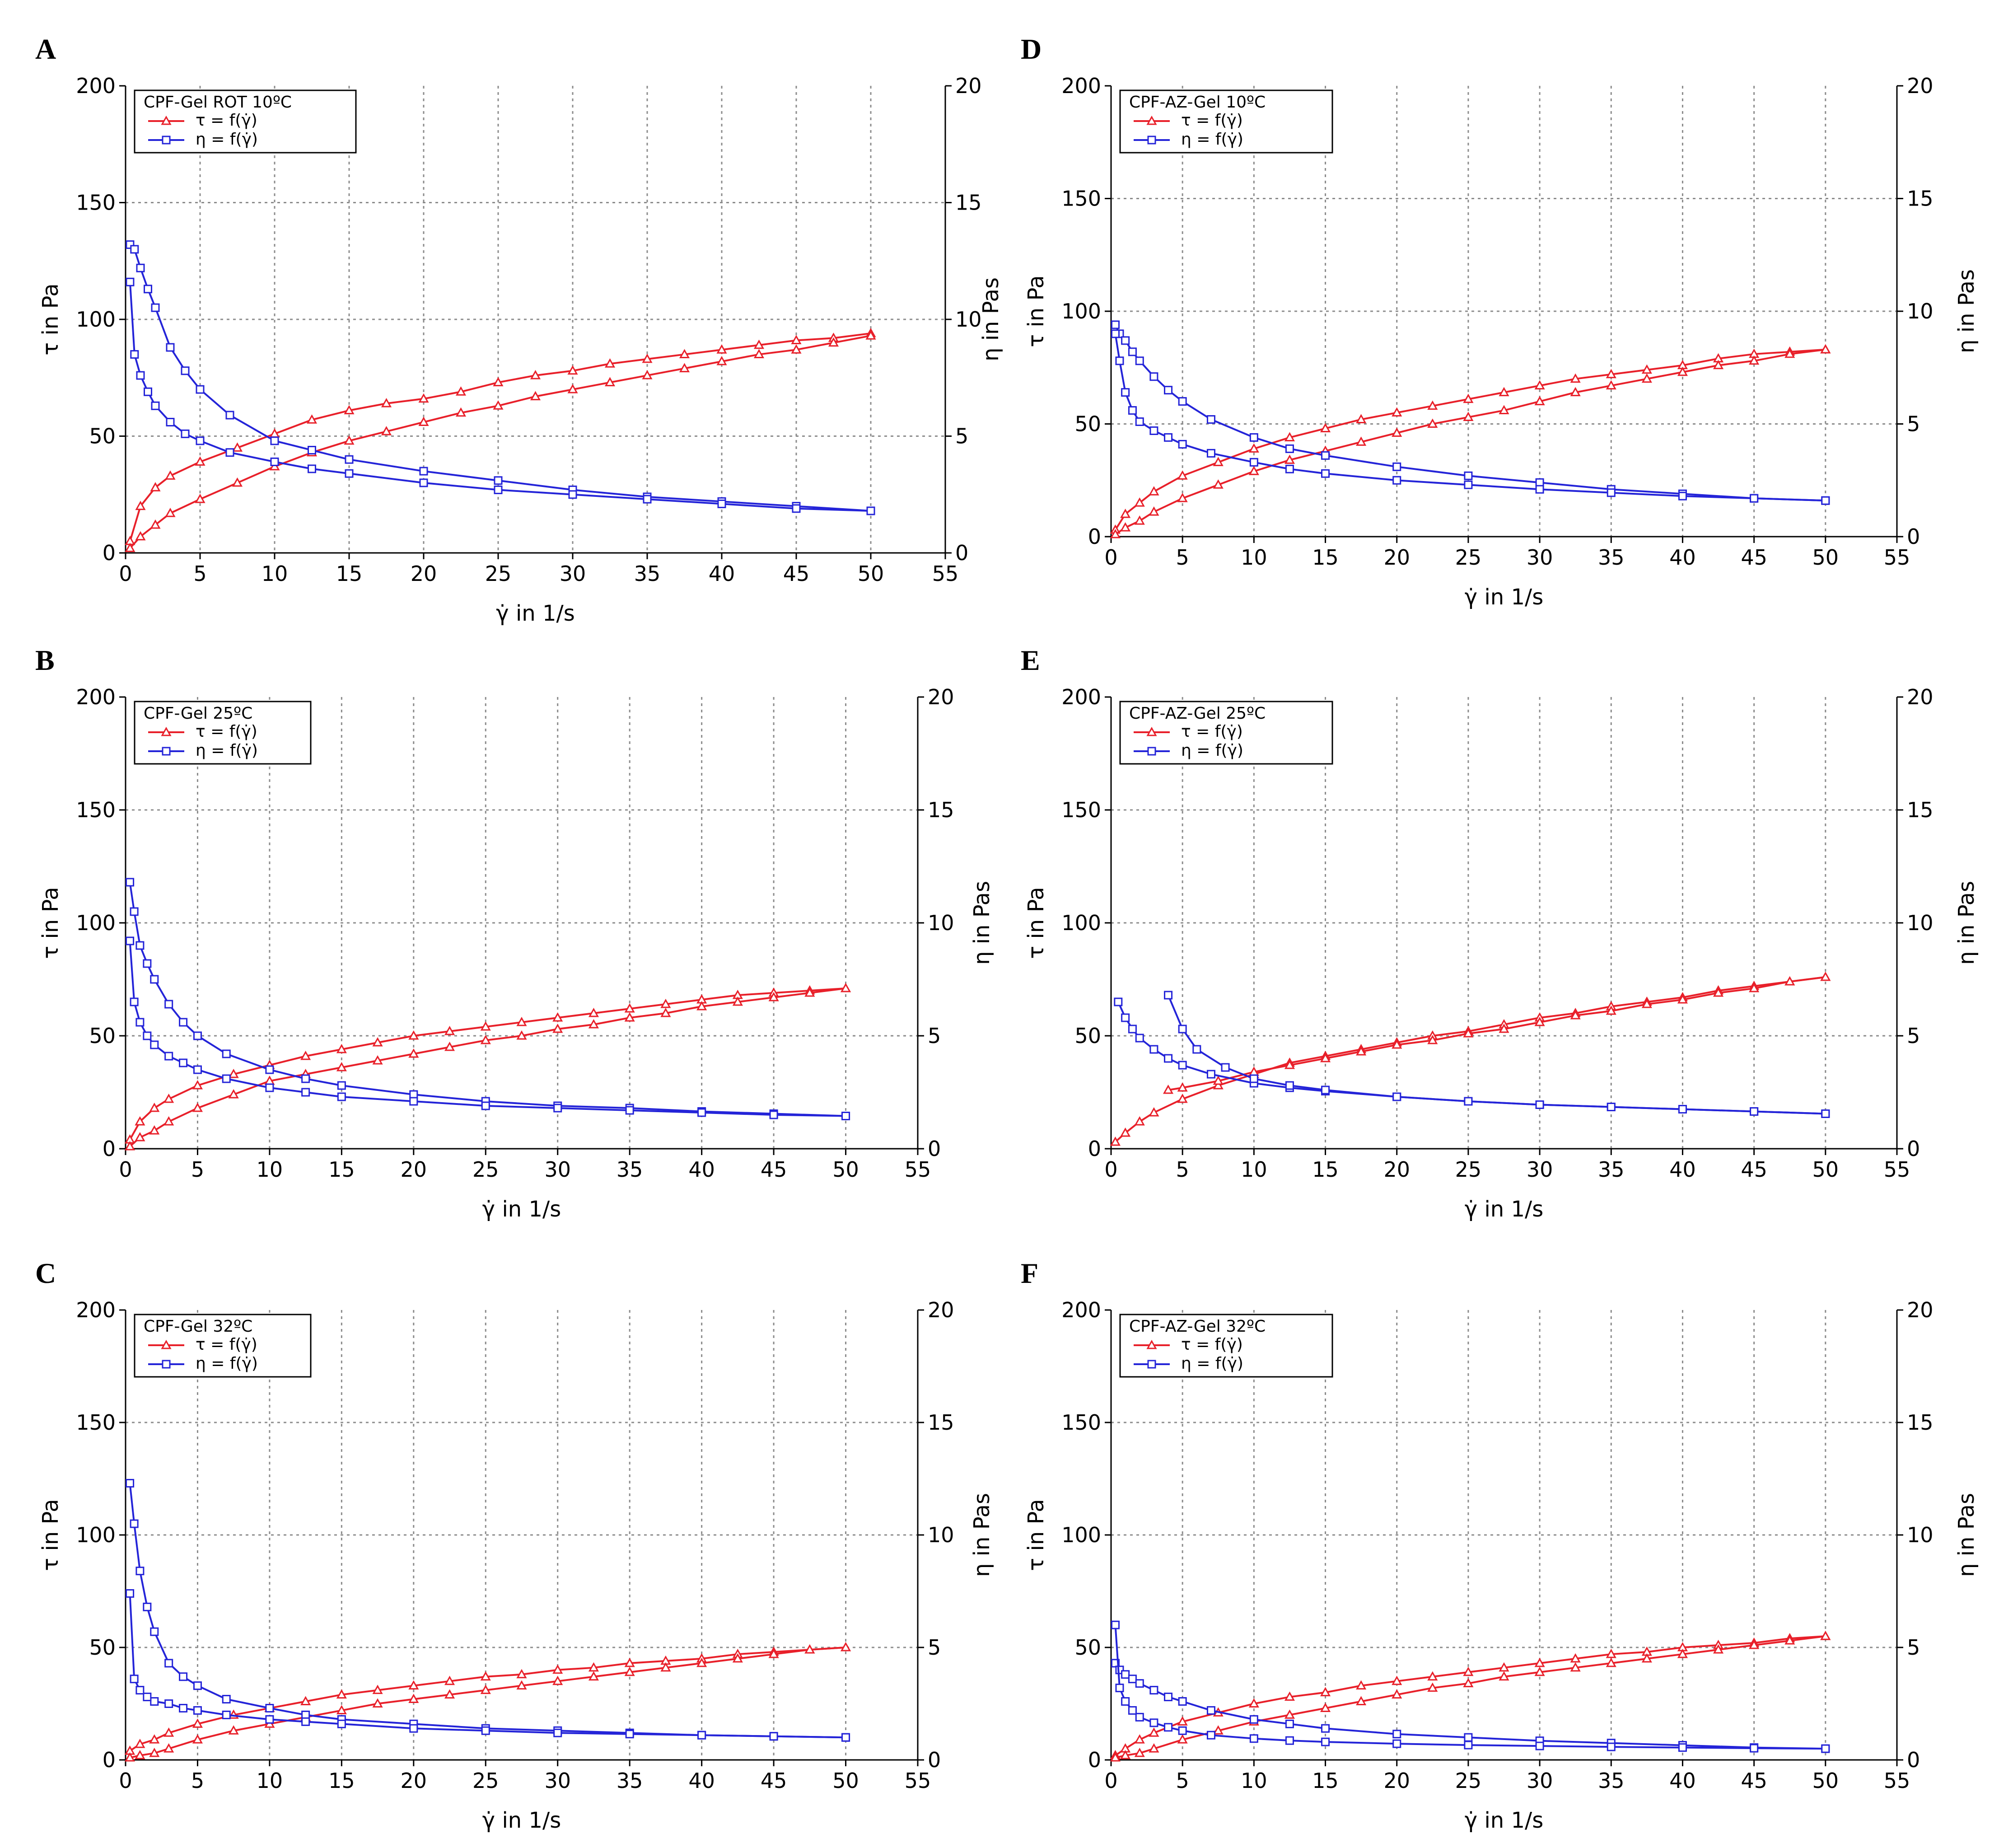 This screenshot has height=1848, width=2013. What do you see at coordinates (1754, 1169) in the screenshot?
I see `x-tick-label: 45` at bounding box center [1754, 1169].